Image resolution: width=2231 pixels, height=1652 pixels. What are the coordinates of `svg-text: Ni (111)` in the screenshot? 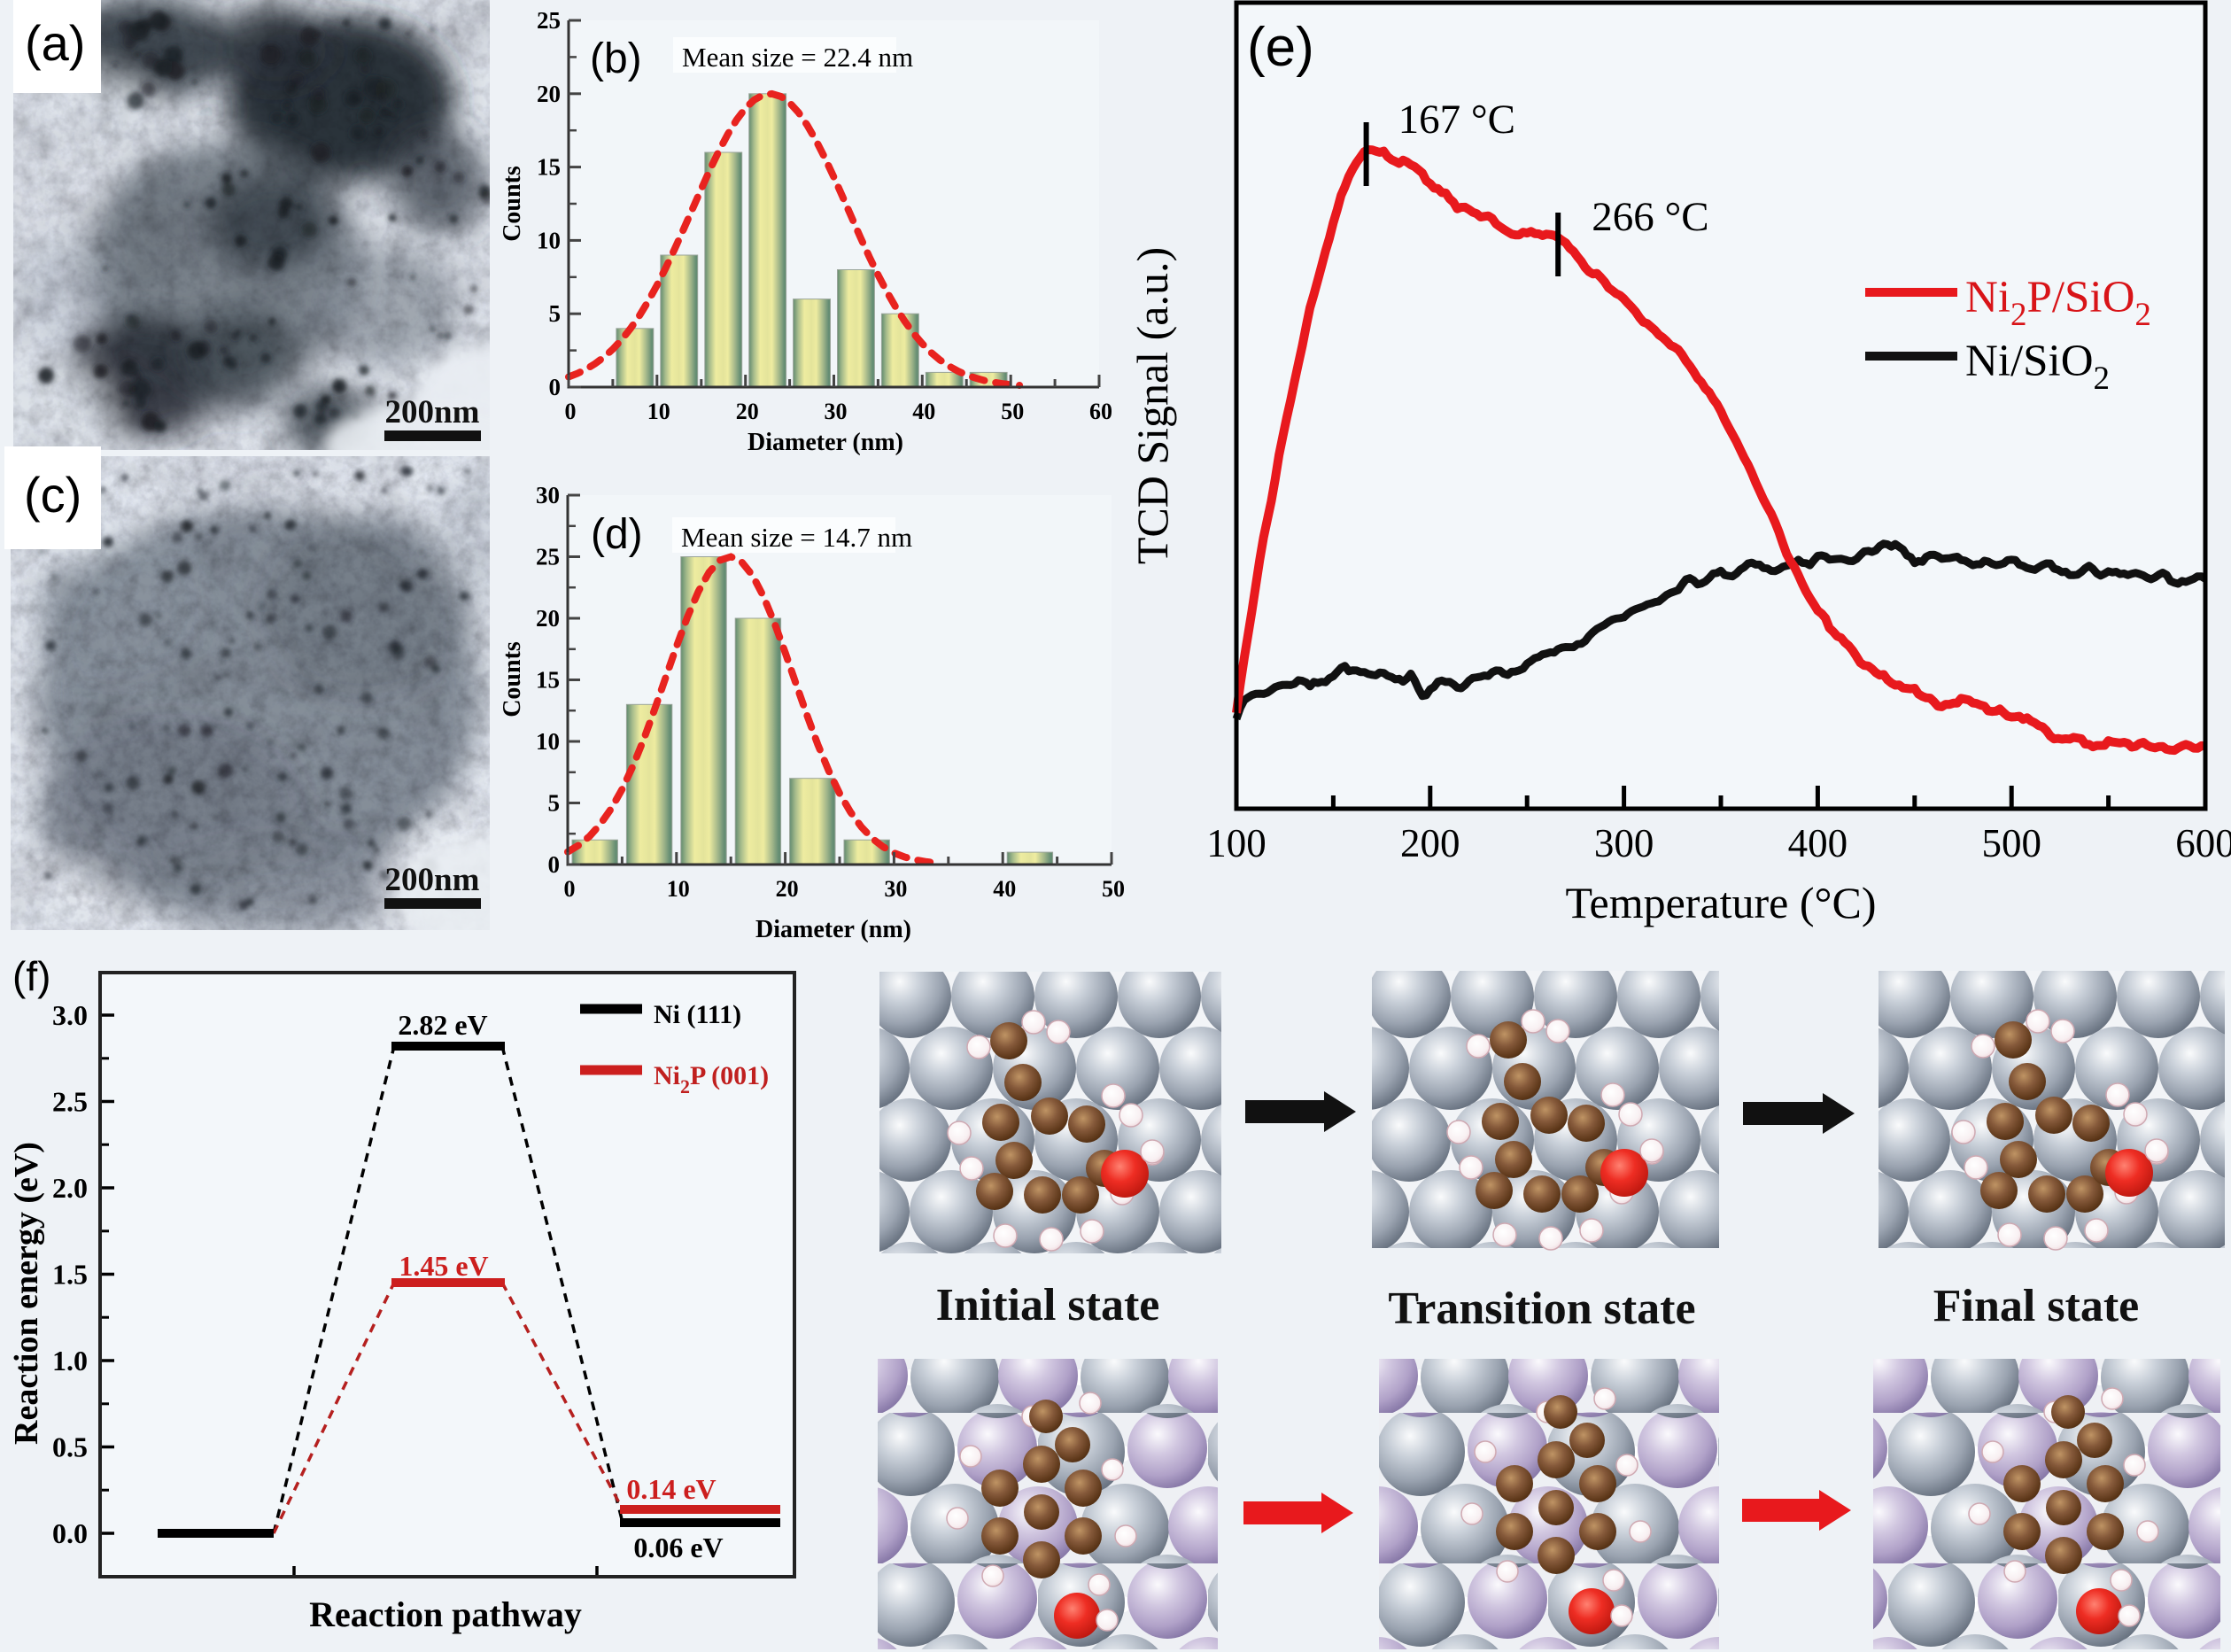 It's located at (697, 1014).